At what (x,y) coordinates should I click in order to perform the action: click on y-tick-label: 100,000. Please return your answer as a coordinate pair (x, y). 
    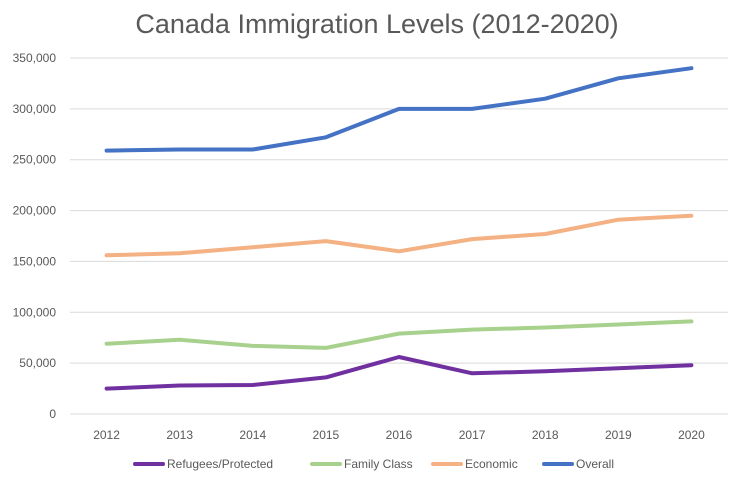
    Looking at the image, I should click on (35, 312).